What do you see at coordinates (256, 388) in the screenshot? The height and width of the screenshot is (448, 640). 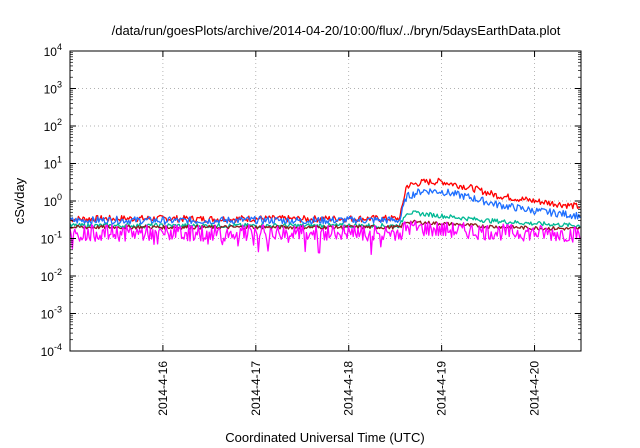 I see `x-tick-label: 2014-4-17` at bounding box center [256, 388].